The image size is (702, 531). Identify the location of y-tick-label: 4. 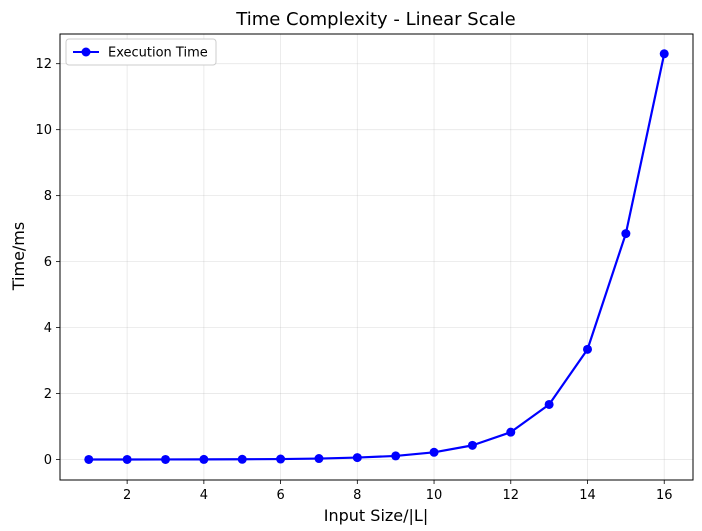
(48, 328).